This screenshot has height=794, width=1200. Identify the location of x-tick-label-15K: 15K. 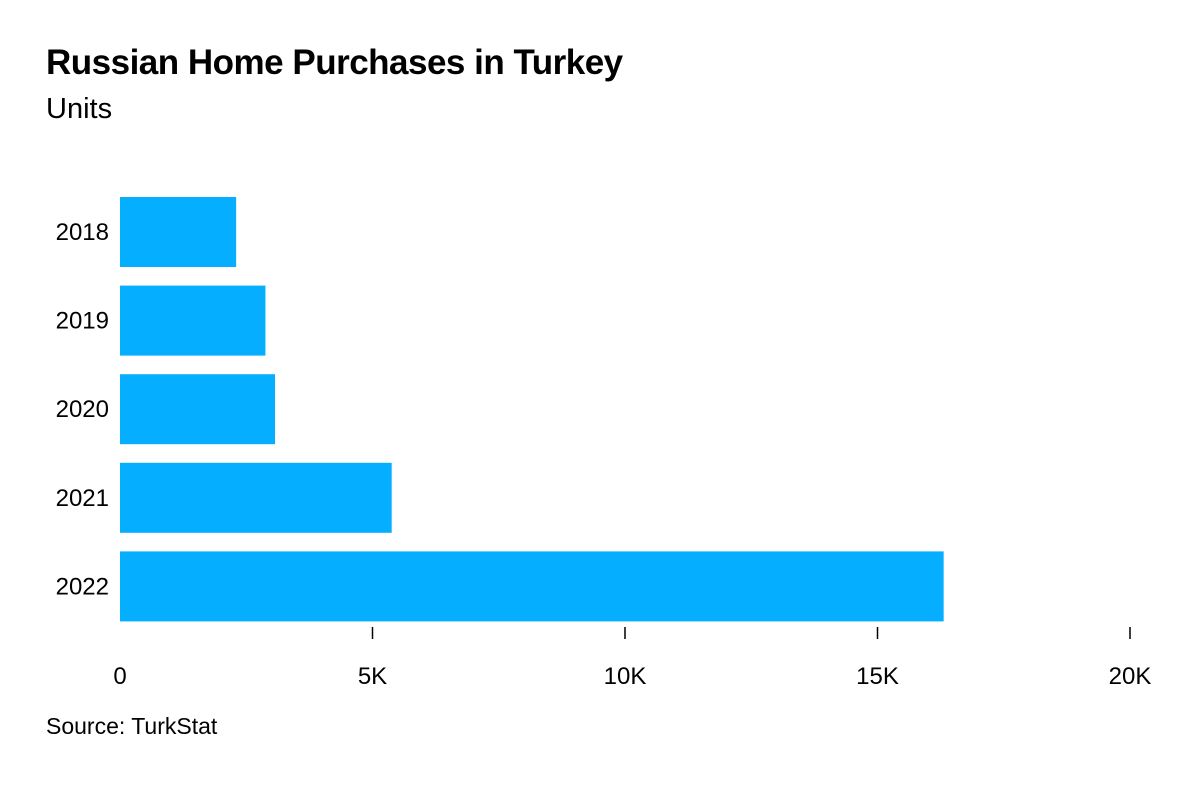
(877, 676).